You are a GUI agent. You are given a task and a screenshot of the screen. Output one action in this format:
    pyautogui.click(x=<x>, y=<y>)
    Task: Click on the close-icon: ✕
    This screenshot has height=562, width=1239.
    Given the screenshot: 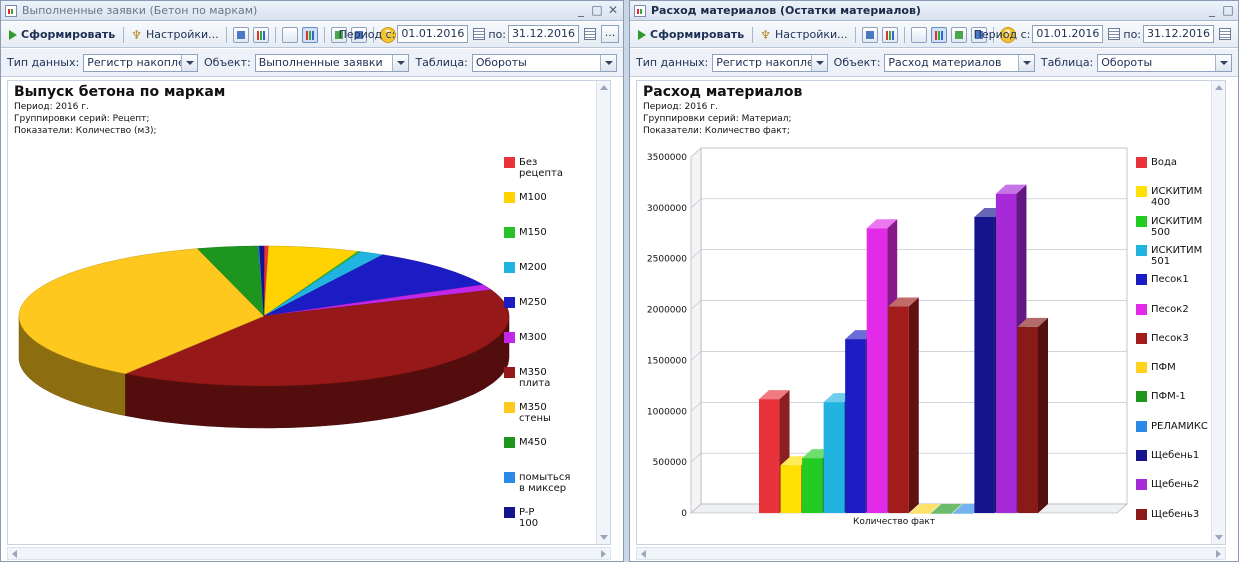 What is the action you would take?
    pyautogui.click(x=613, y=10)
    